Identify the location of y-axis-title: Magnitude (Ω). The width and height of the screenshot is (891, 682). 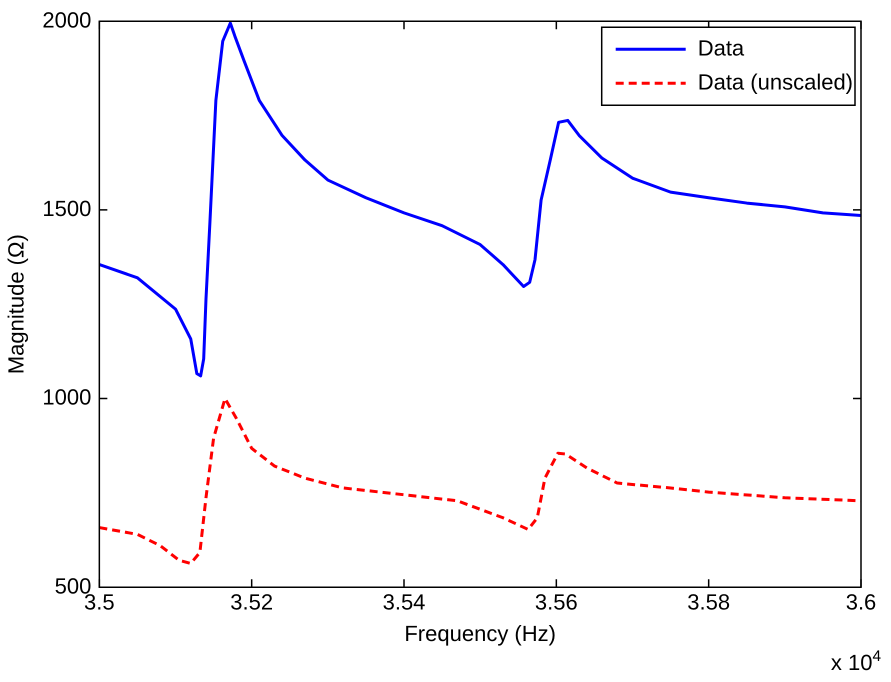
(15, 304).